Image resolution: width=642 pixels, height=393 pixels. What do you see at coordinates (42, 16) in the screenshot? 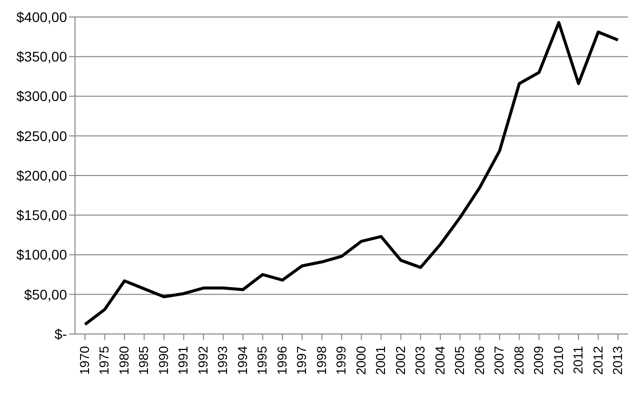
I see `y-tick-label: $400,00` at bounding box center [42, 16].